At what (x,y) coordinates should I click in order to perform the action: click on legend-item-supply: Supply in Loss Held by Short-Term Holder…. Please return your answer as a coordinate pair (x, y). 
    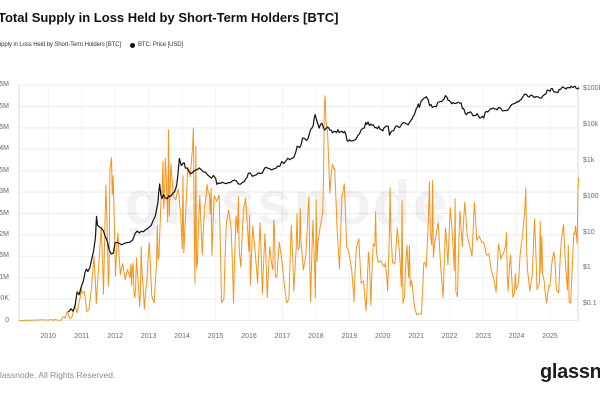
    Looking at the image, I should click on (60, 45).